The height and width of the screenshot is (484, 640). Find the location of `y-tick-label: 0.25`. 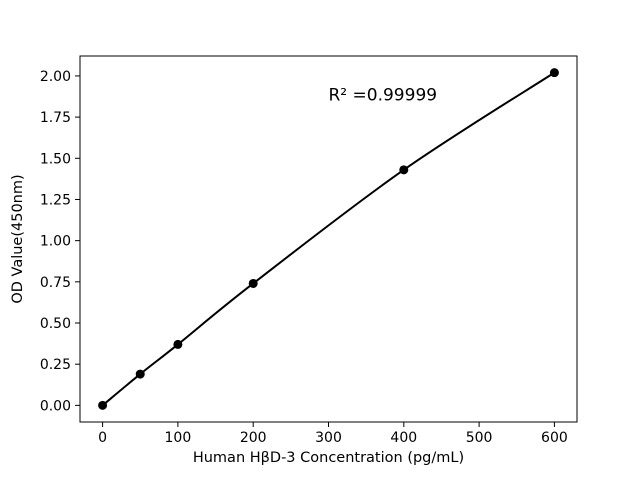

y-tick-label: 0.25 is located at coordinates (55, 365).